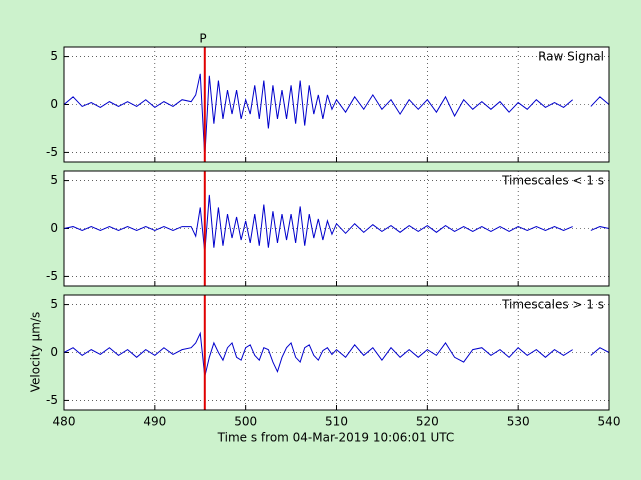 This screenshot has width=641, height=480. I want to click on x-tick-label: 480, so click(64, 422).